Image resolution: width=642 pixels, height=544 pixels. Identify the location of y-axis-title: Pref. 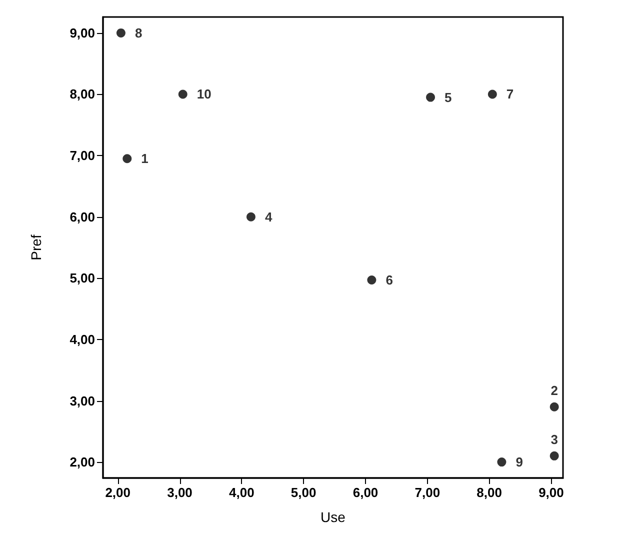
(36, 247).